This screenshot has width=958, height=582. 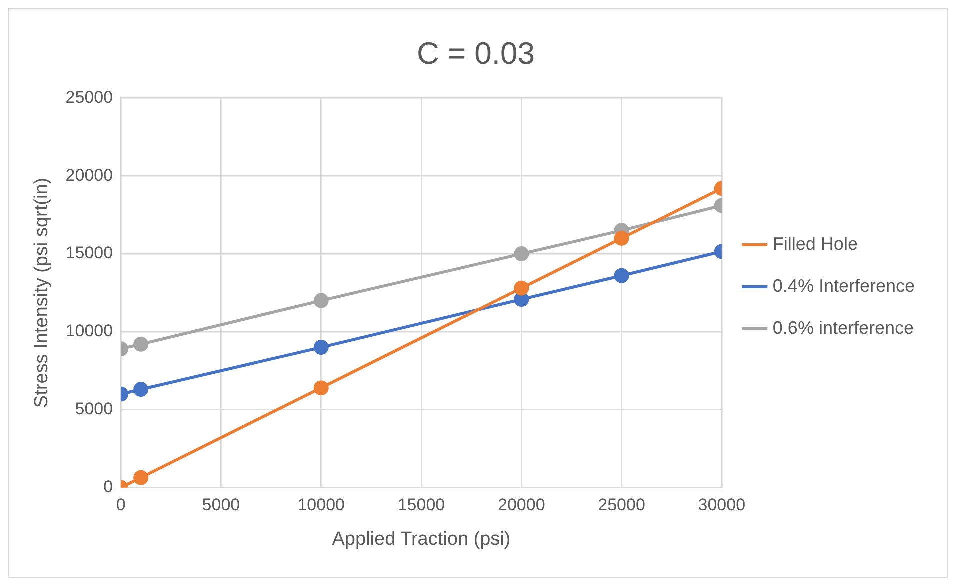 I want to click on x-tick-label: 15000, so click(x=422, y=505).